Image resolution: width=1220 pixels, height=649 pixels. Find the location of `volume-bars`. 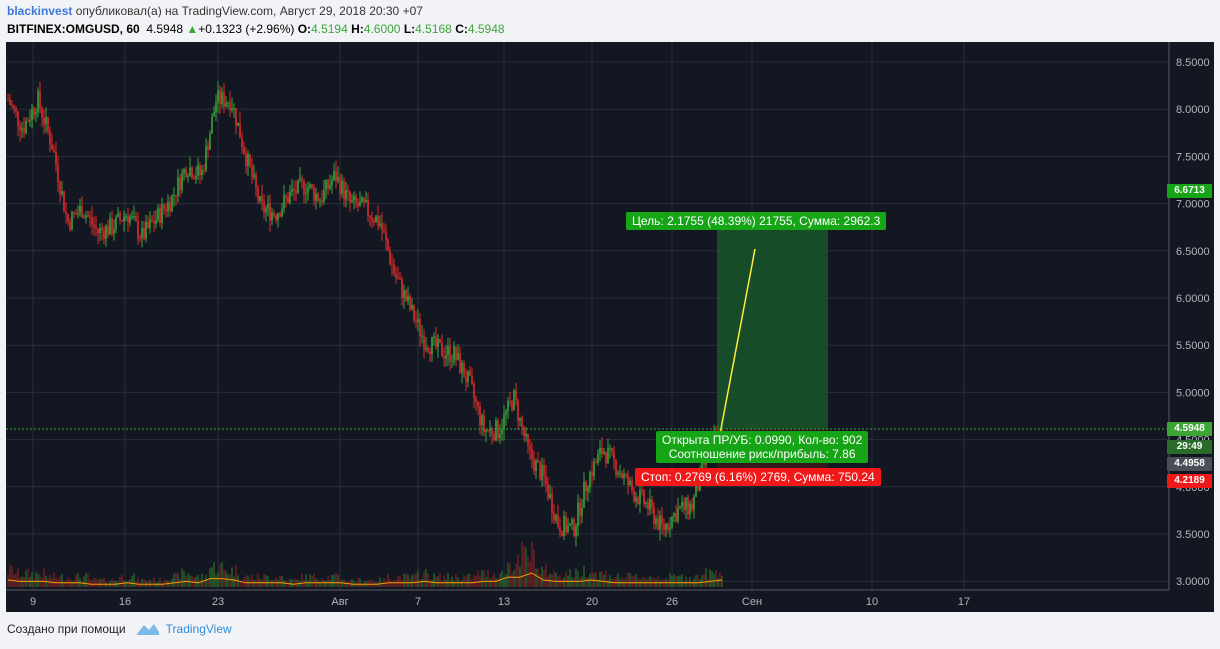

volume-bars is located at coordinates (365, 564).